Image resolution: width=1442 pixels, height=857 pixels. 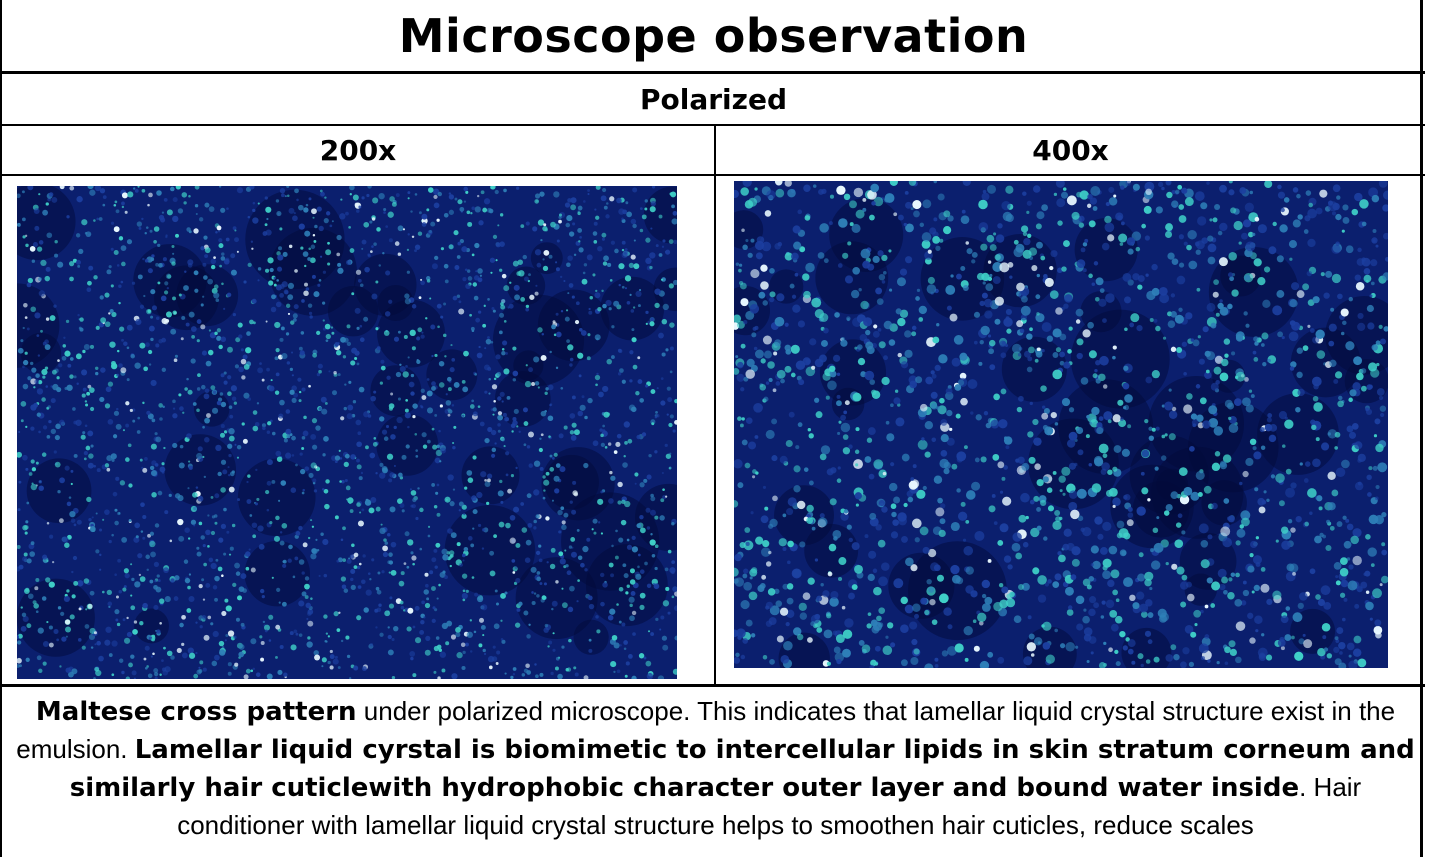 I want to click on magnification-row: 200x 400x, so click(x=713, y=151).